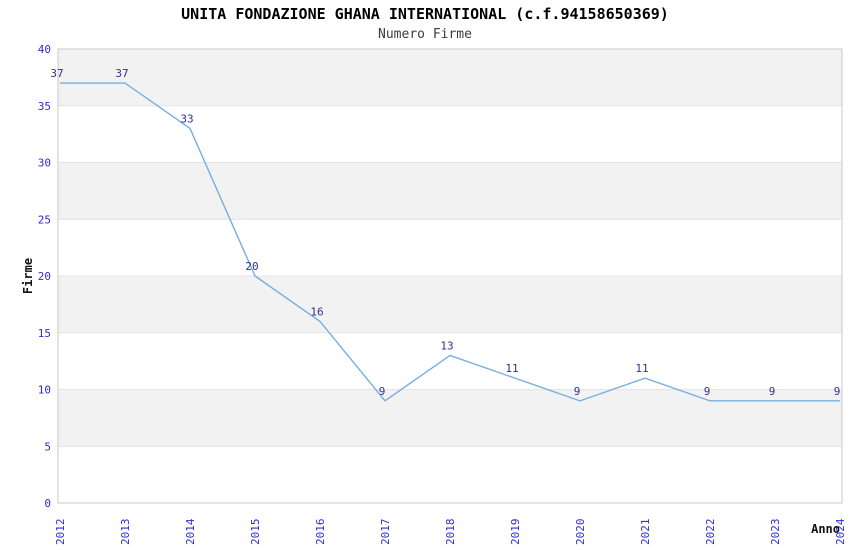 This screenshot has height=550, width=850. Describe the element at coordinates (255, 532) in the screenshot. I see `x-tick-label: 2015` at that location.